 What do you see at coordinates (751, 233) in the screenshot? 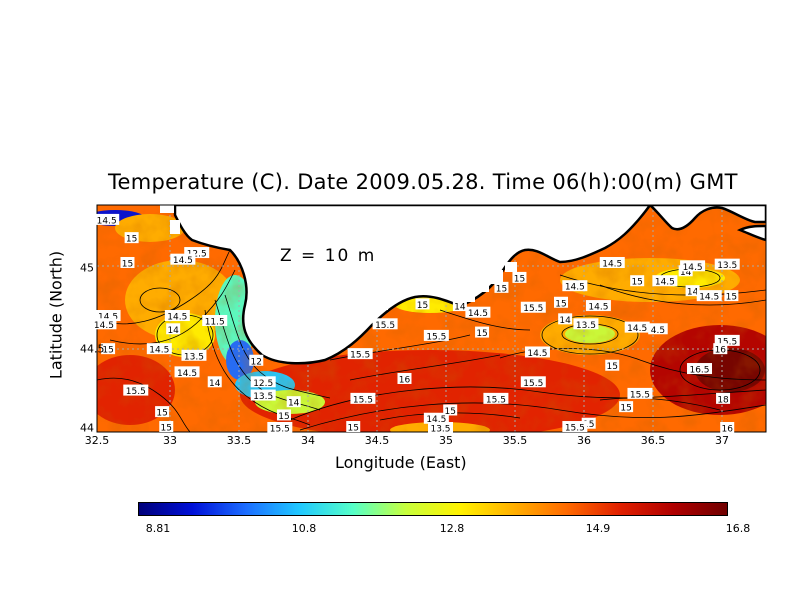
I see `land-ne-corner` at bounding box center [751, 233].